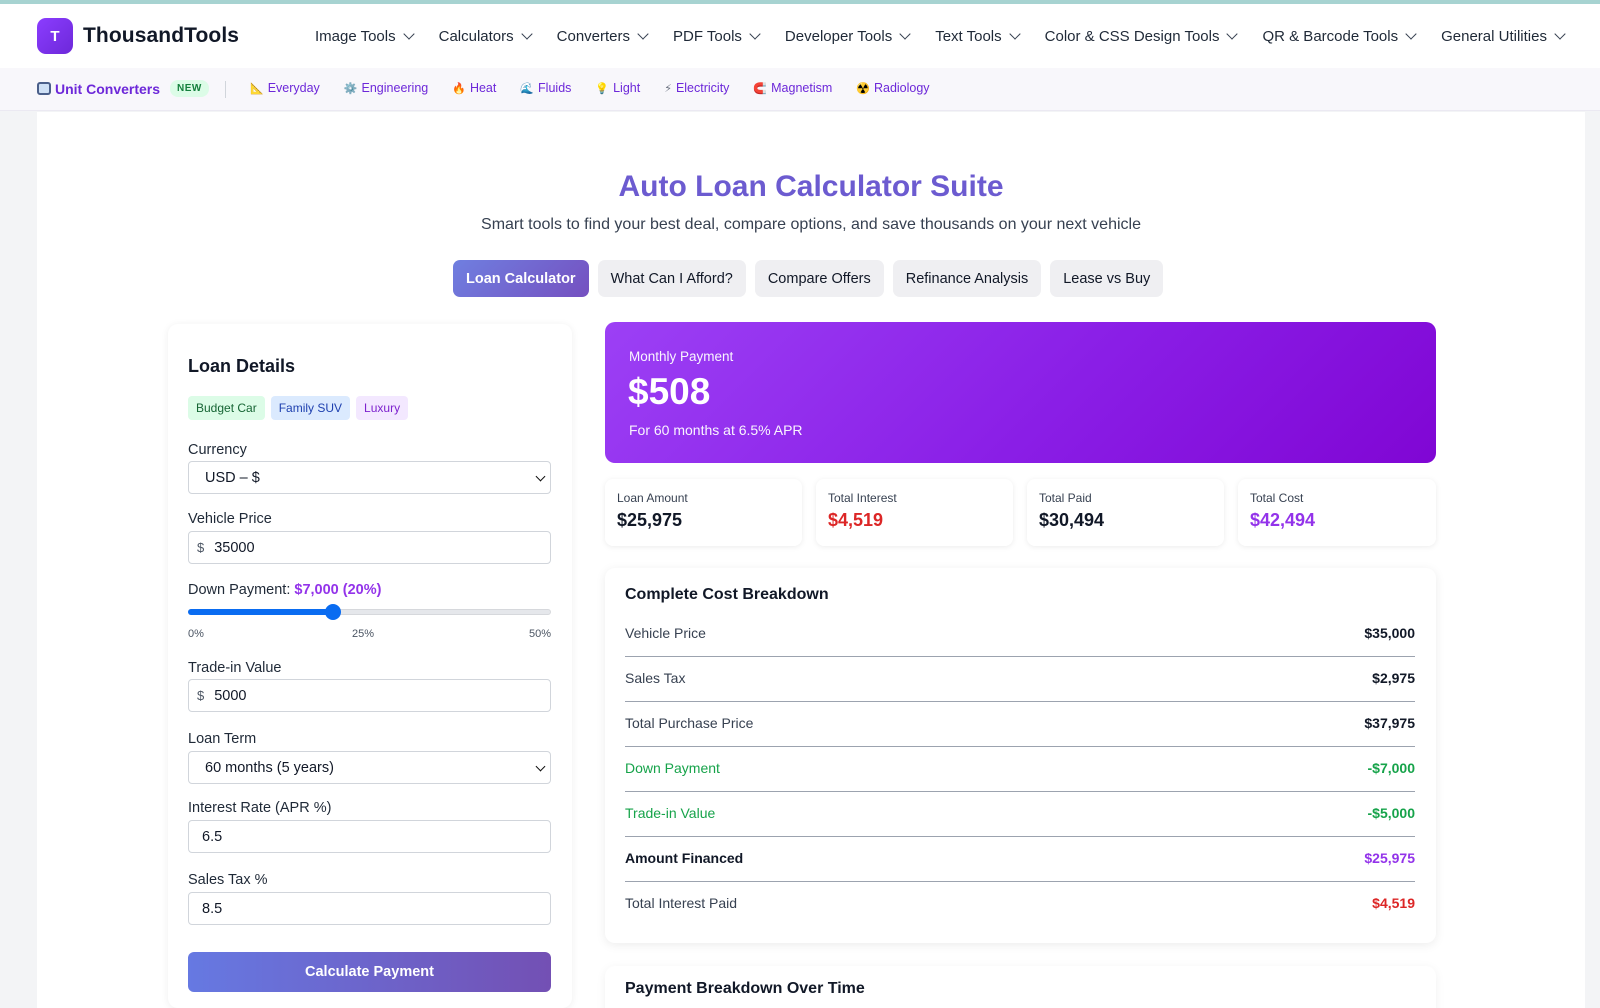 The width and height of the screenshot is (1600, 1008). Describe the element at coordinates (862, 498) in the screenshot. I see `stat-label: Total Interest` at that location.